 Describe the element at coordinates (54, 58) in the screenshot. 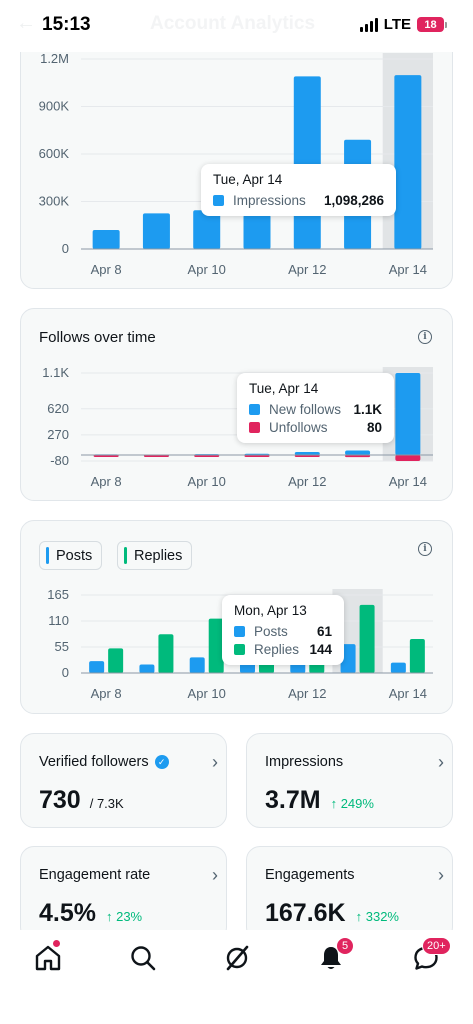

I see `y-tick-label: 1.2M` at that location.